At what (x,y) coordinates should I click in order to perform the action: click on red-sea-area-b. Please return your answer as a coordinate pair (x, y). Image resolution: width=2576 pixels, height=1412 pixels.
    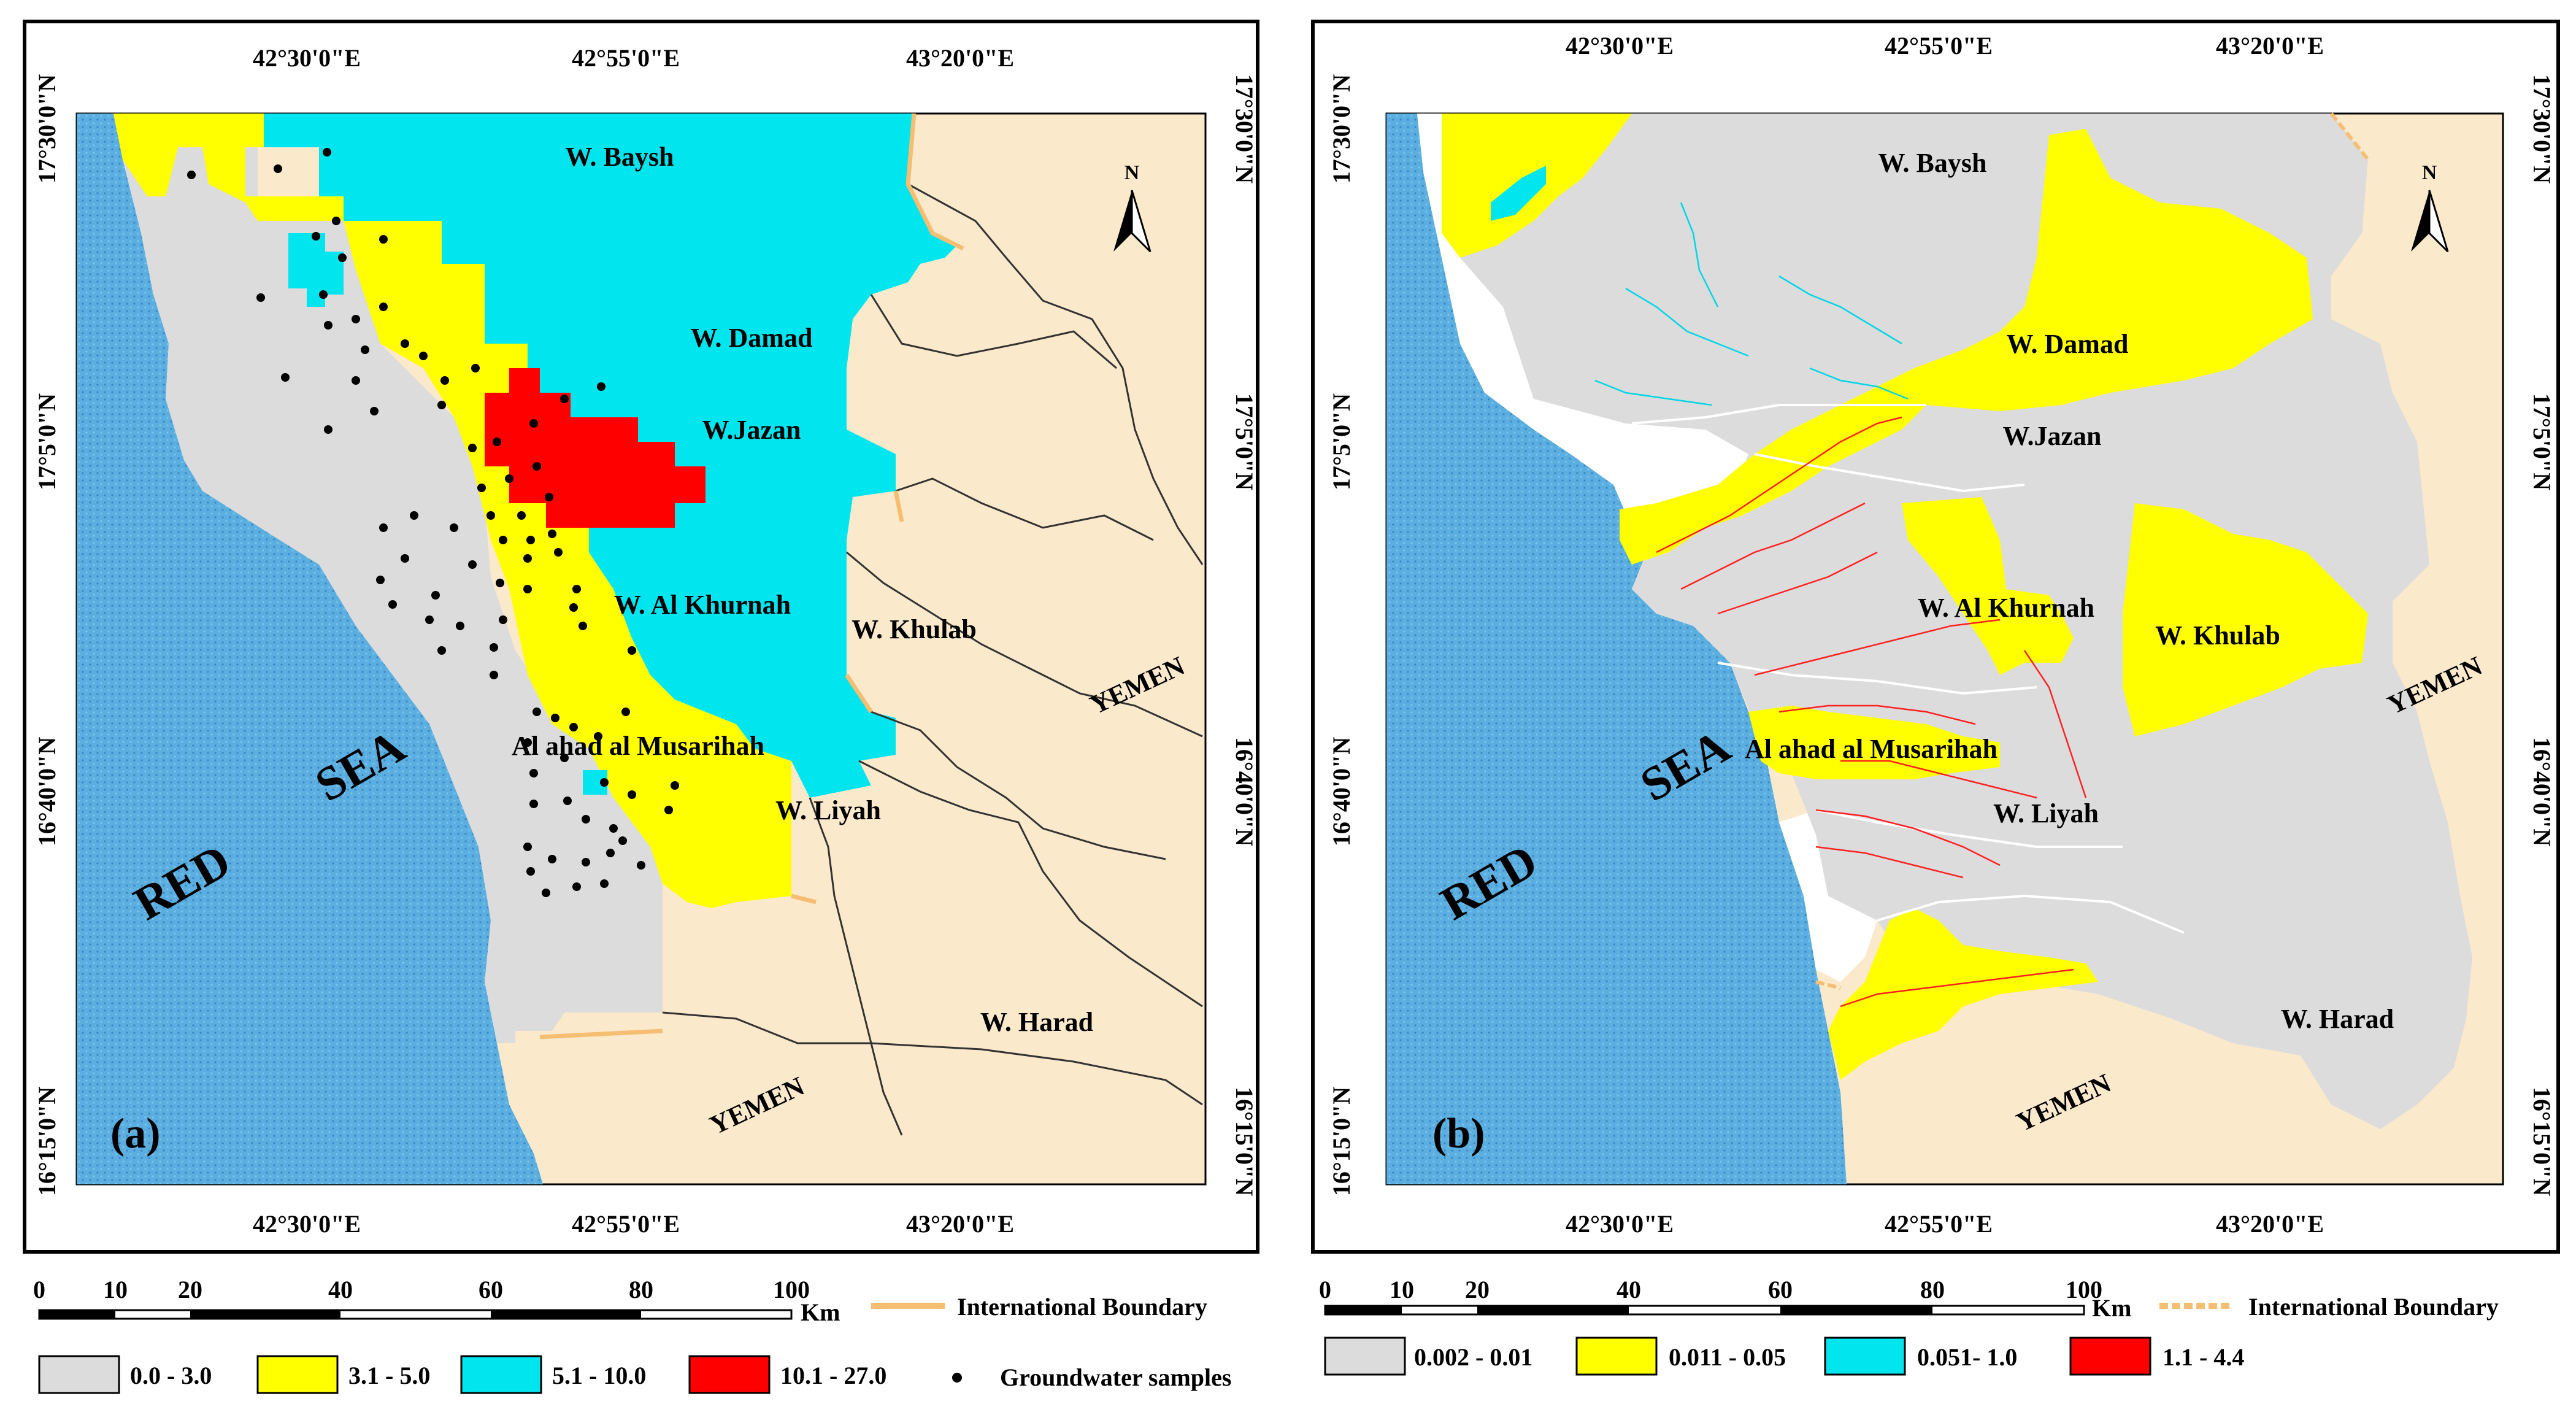
    Looking at the image, I should click on (1617, 649).